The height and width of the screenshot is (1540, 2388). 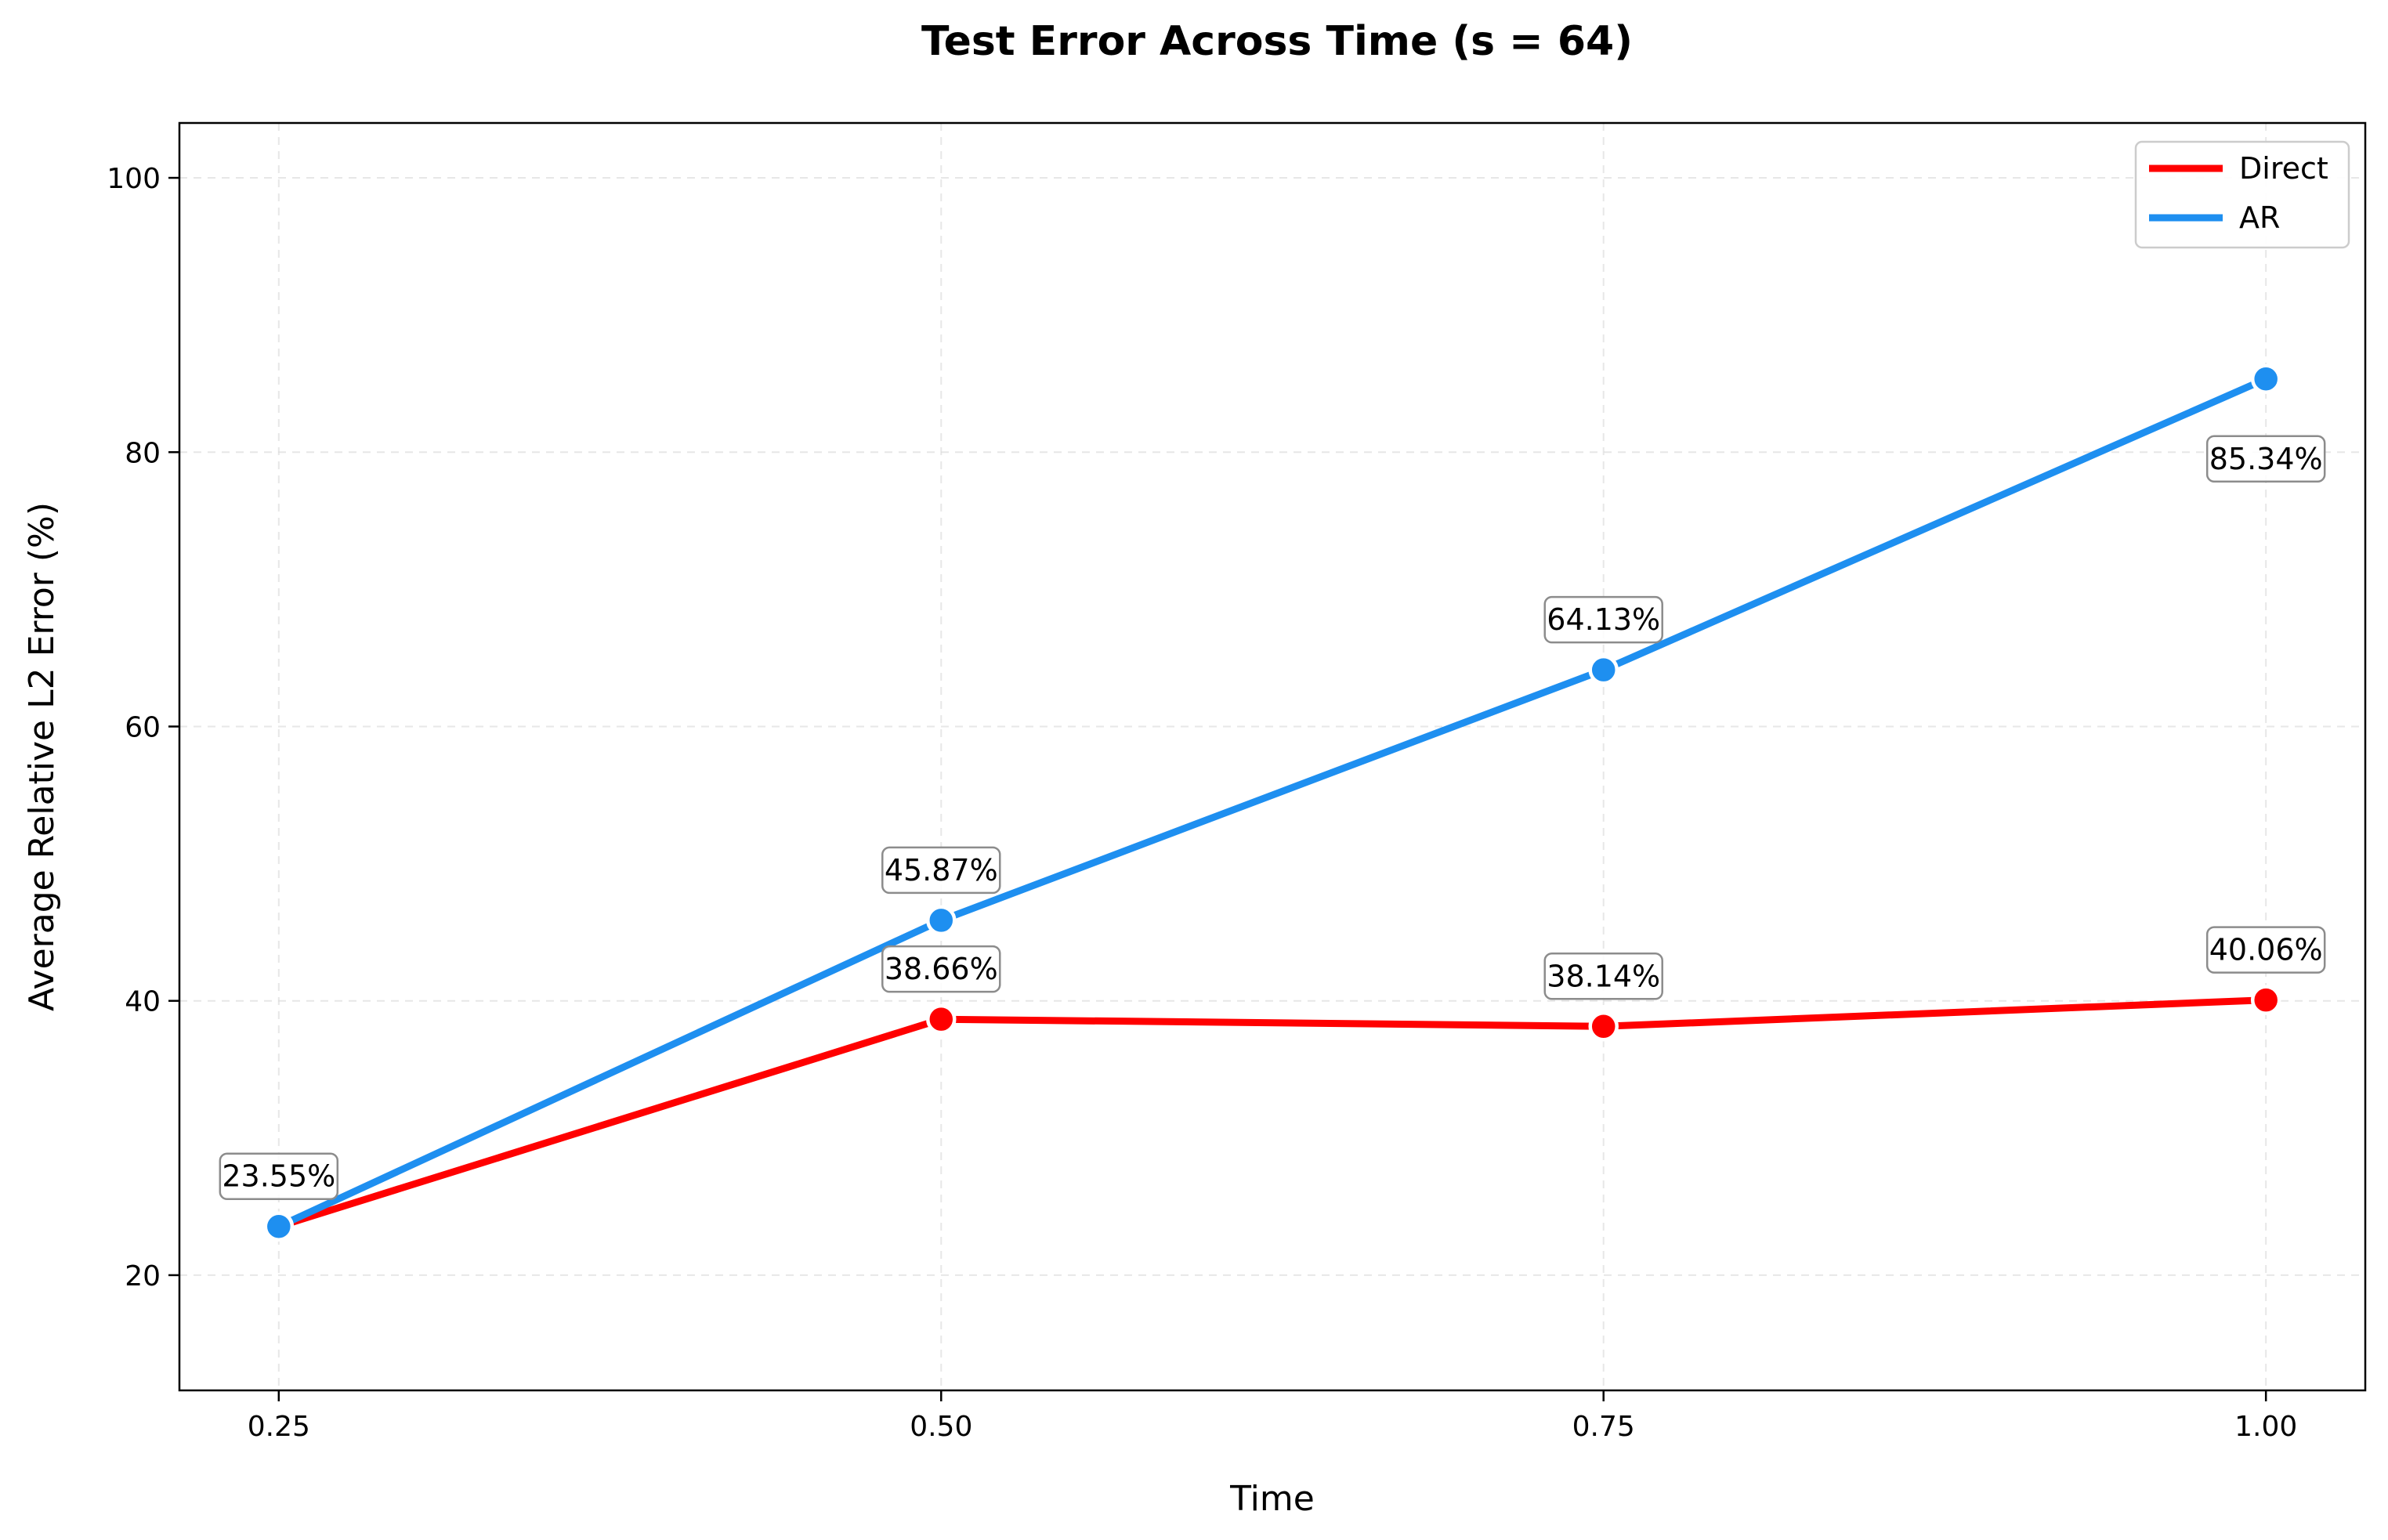 What do you see at coordinates (1277, 41) in the screenshot?
I see `chart-title: Test Error Across Time (s = 64)` at bounding box center [1277, 41].